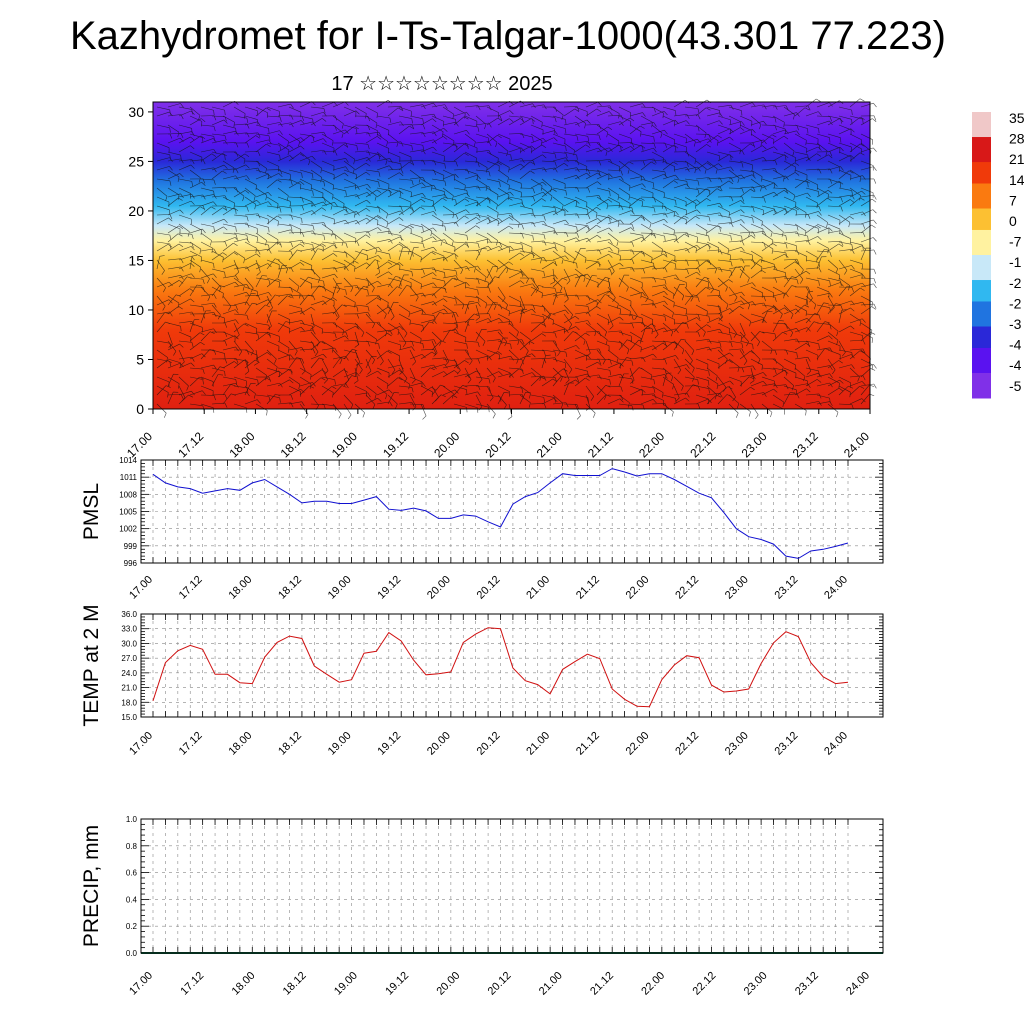 This screenshot has height=1024, width=1024. Describe the element at coordinates (439, 588) in the screenshot. I see `pmsl-xtick-label: 20.00` at that location.